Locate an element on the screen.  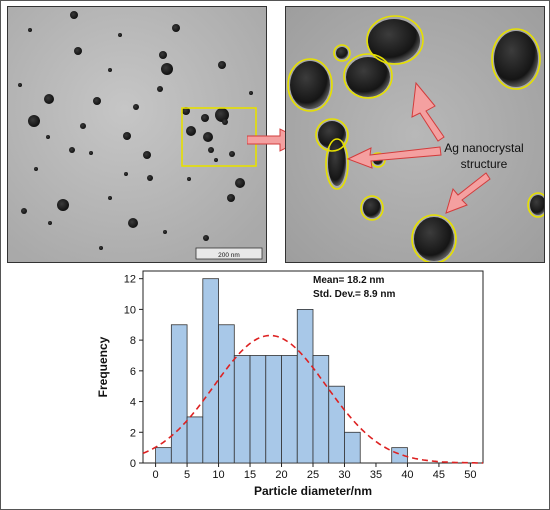
y-tick-label: 12 is located at coordinates (130, 280).